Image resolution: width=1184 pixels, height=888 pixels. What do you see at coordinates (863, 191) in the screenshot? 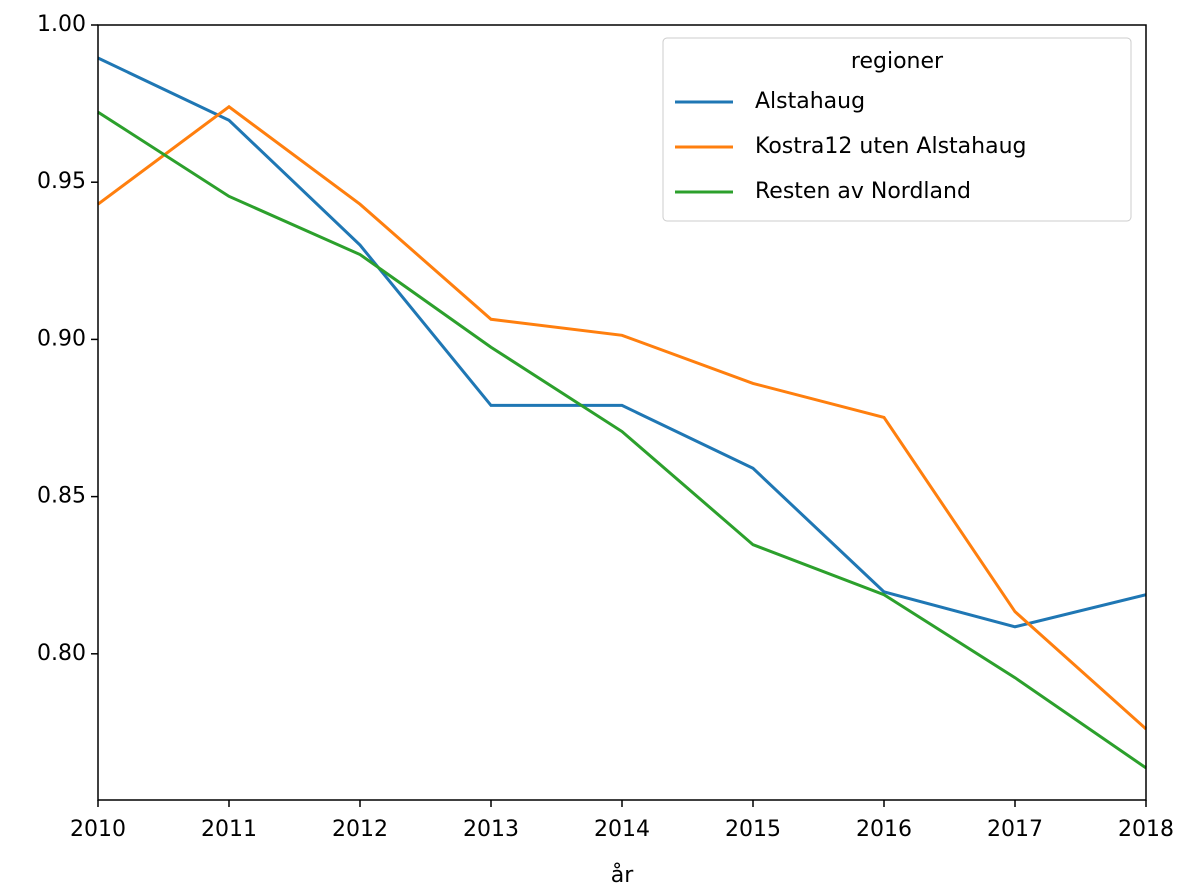
I see `legend-label: Resten av Nordland` at bounding box center [863, 191].